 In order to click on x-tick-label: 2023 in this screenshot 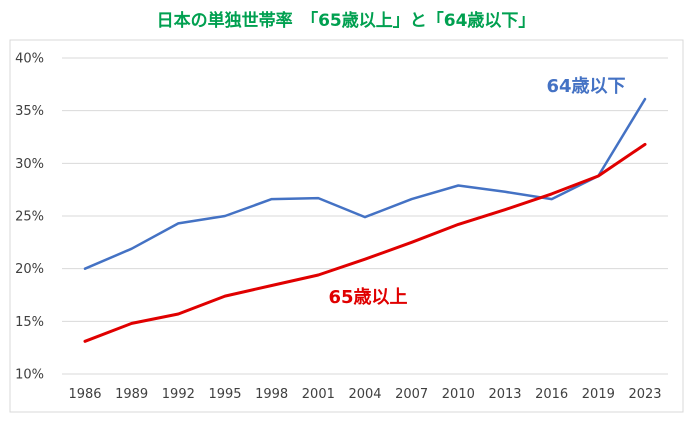, I will do `click(644, 394)`.